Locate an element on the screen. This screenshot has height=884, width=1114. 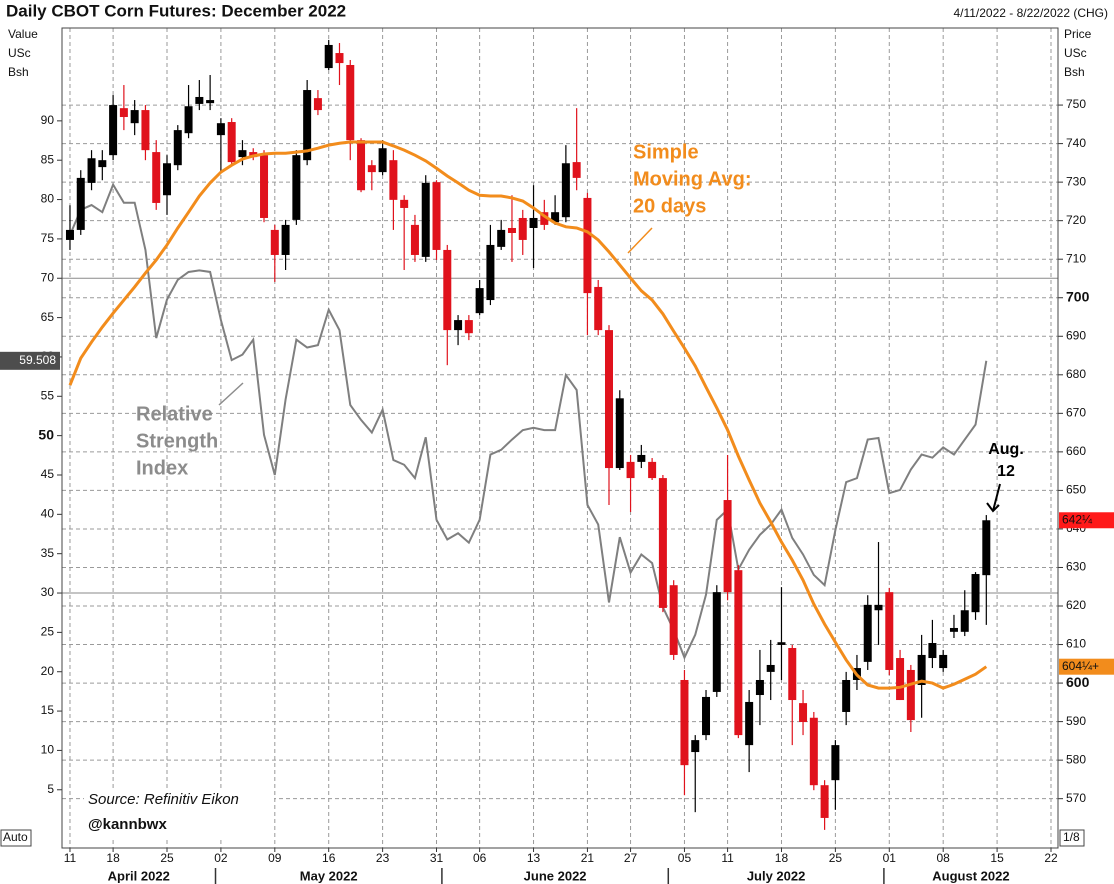
y-tick-label: 10 is located at coordinates (48, 750).